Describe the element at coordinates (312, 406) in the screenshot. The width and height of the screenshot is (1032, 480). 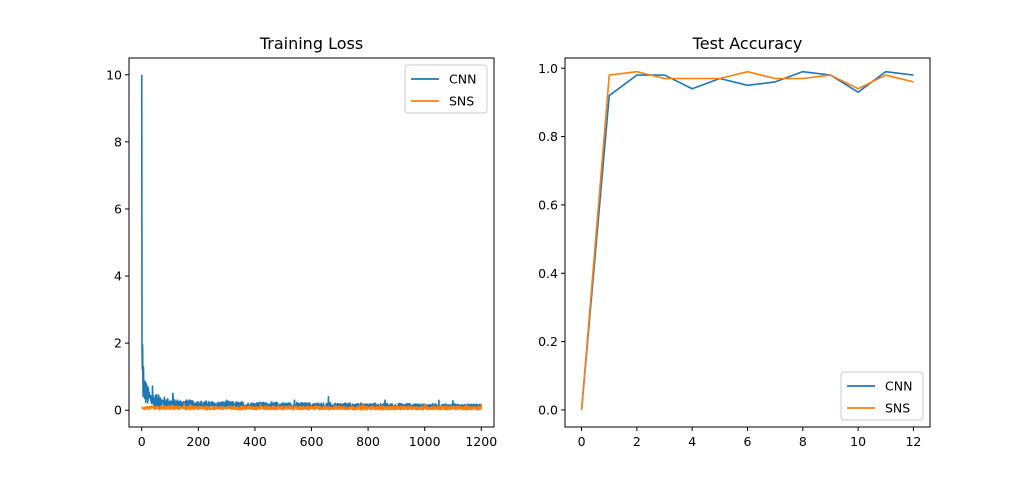
I see `series-line-sns` at that location.